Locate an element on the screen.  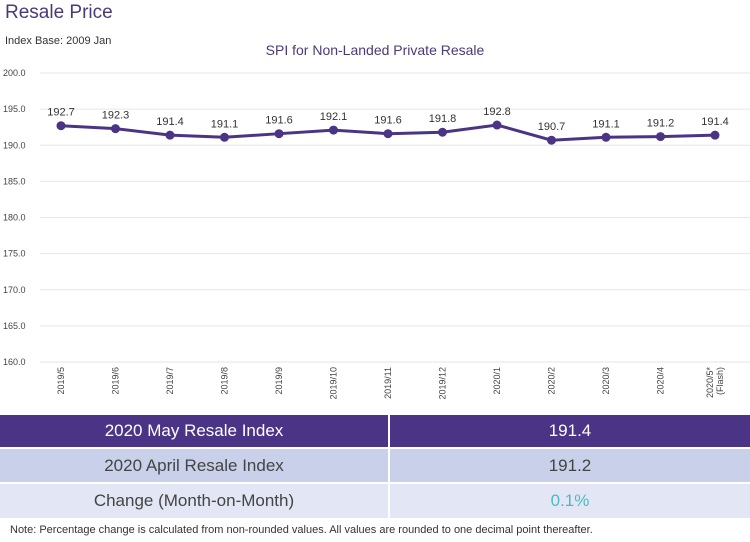
data-label: 190.7 is located at coordinates (552, 127).